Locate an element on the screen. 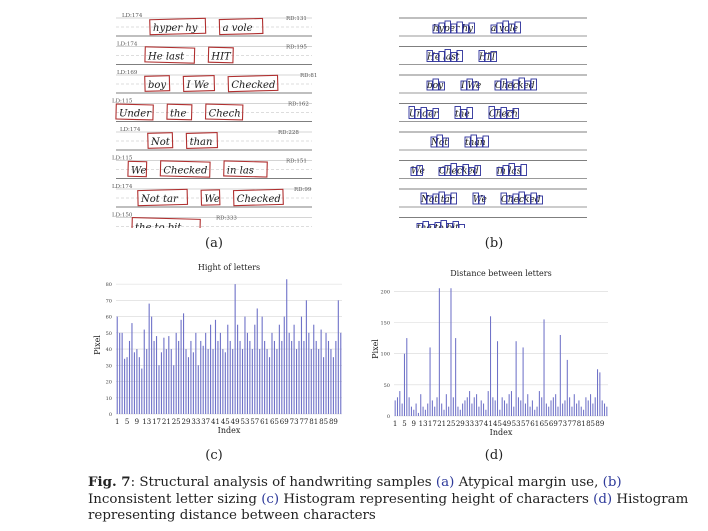 The image size is (708, 531). figure-label: Fig. 7 is located at coordinates (109, 482).